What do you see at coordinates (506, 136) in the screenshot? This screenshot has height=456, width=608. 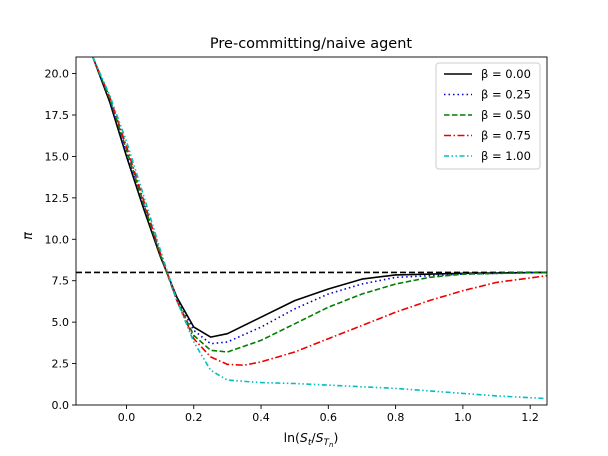 I see `legend-label-3: β = 0.75` at bounding box center [506, 136].